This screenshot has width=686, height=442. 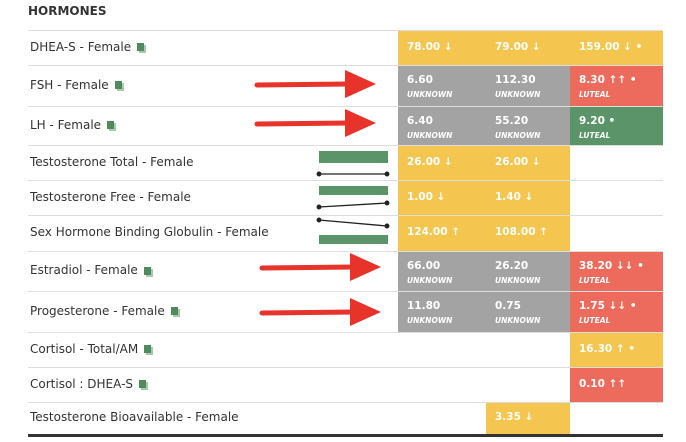 I want to click on result-cell: 0.75 UNKNOWN, so click(x=528, y=312).